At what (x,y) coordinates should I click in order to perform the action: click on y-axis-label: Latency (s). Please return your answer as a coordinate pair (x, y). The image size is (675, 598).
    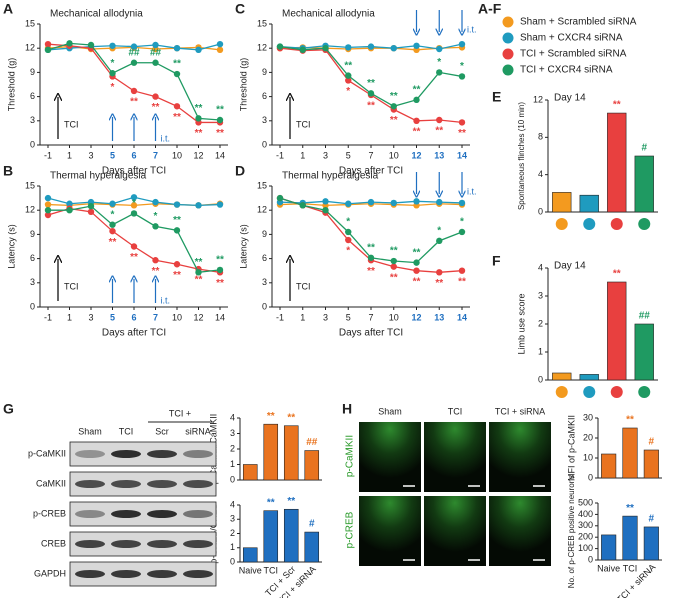
    Looking at the image, I should click on (243, 246).